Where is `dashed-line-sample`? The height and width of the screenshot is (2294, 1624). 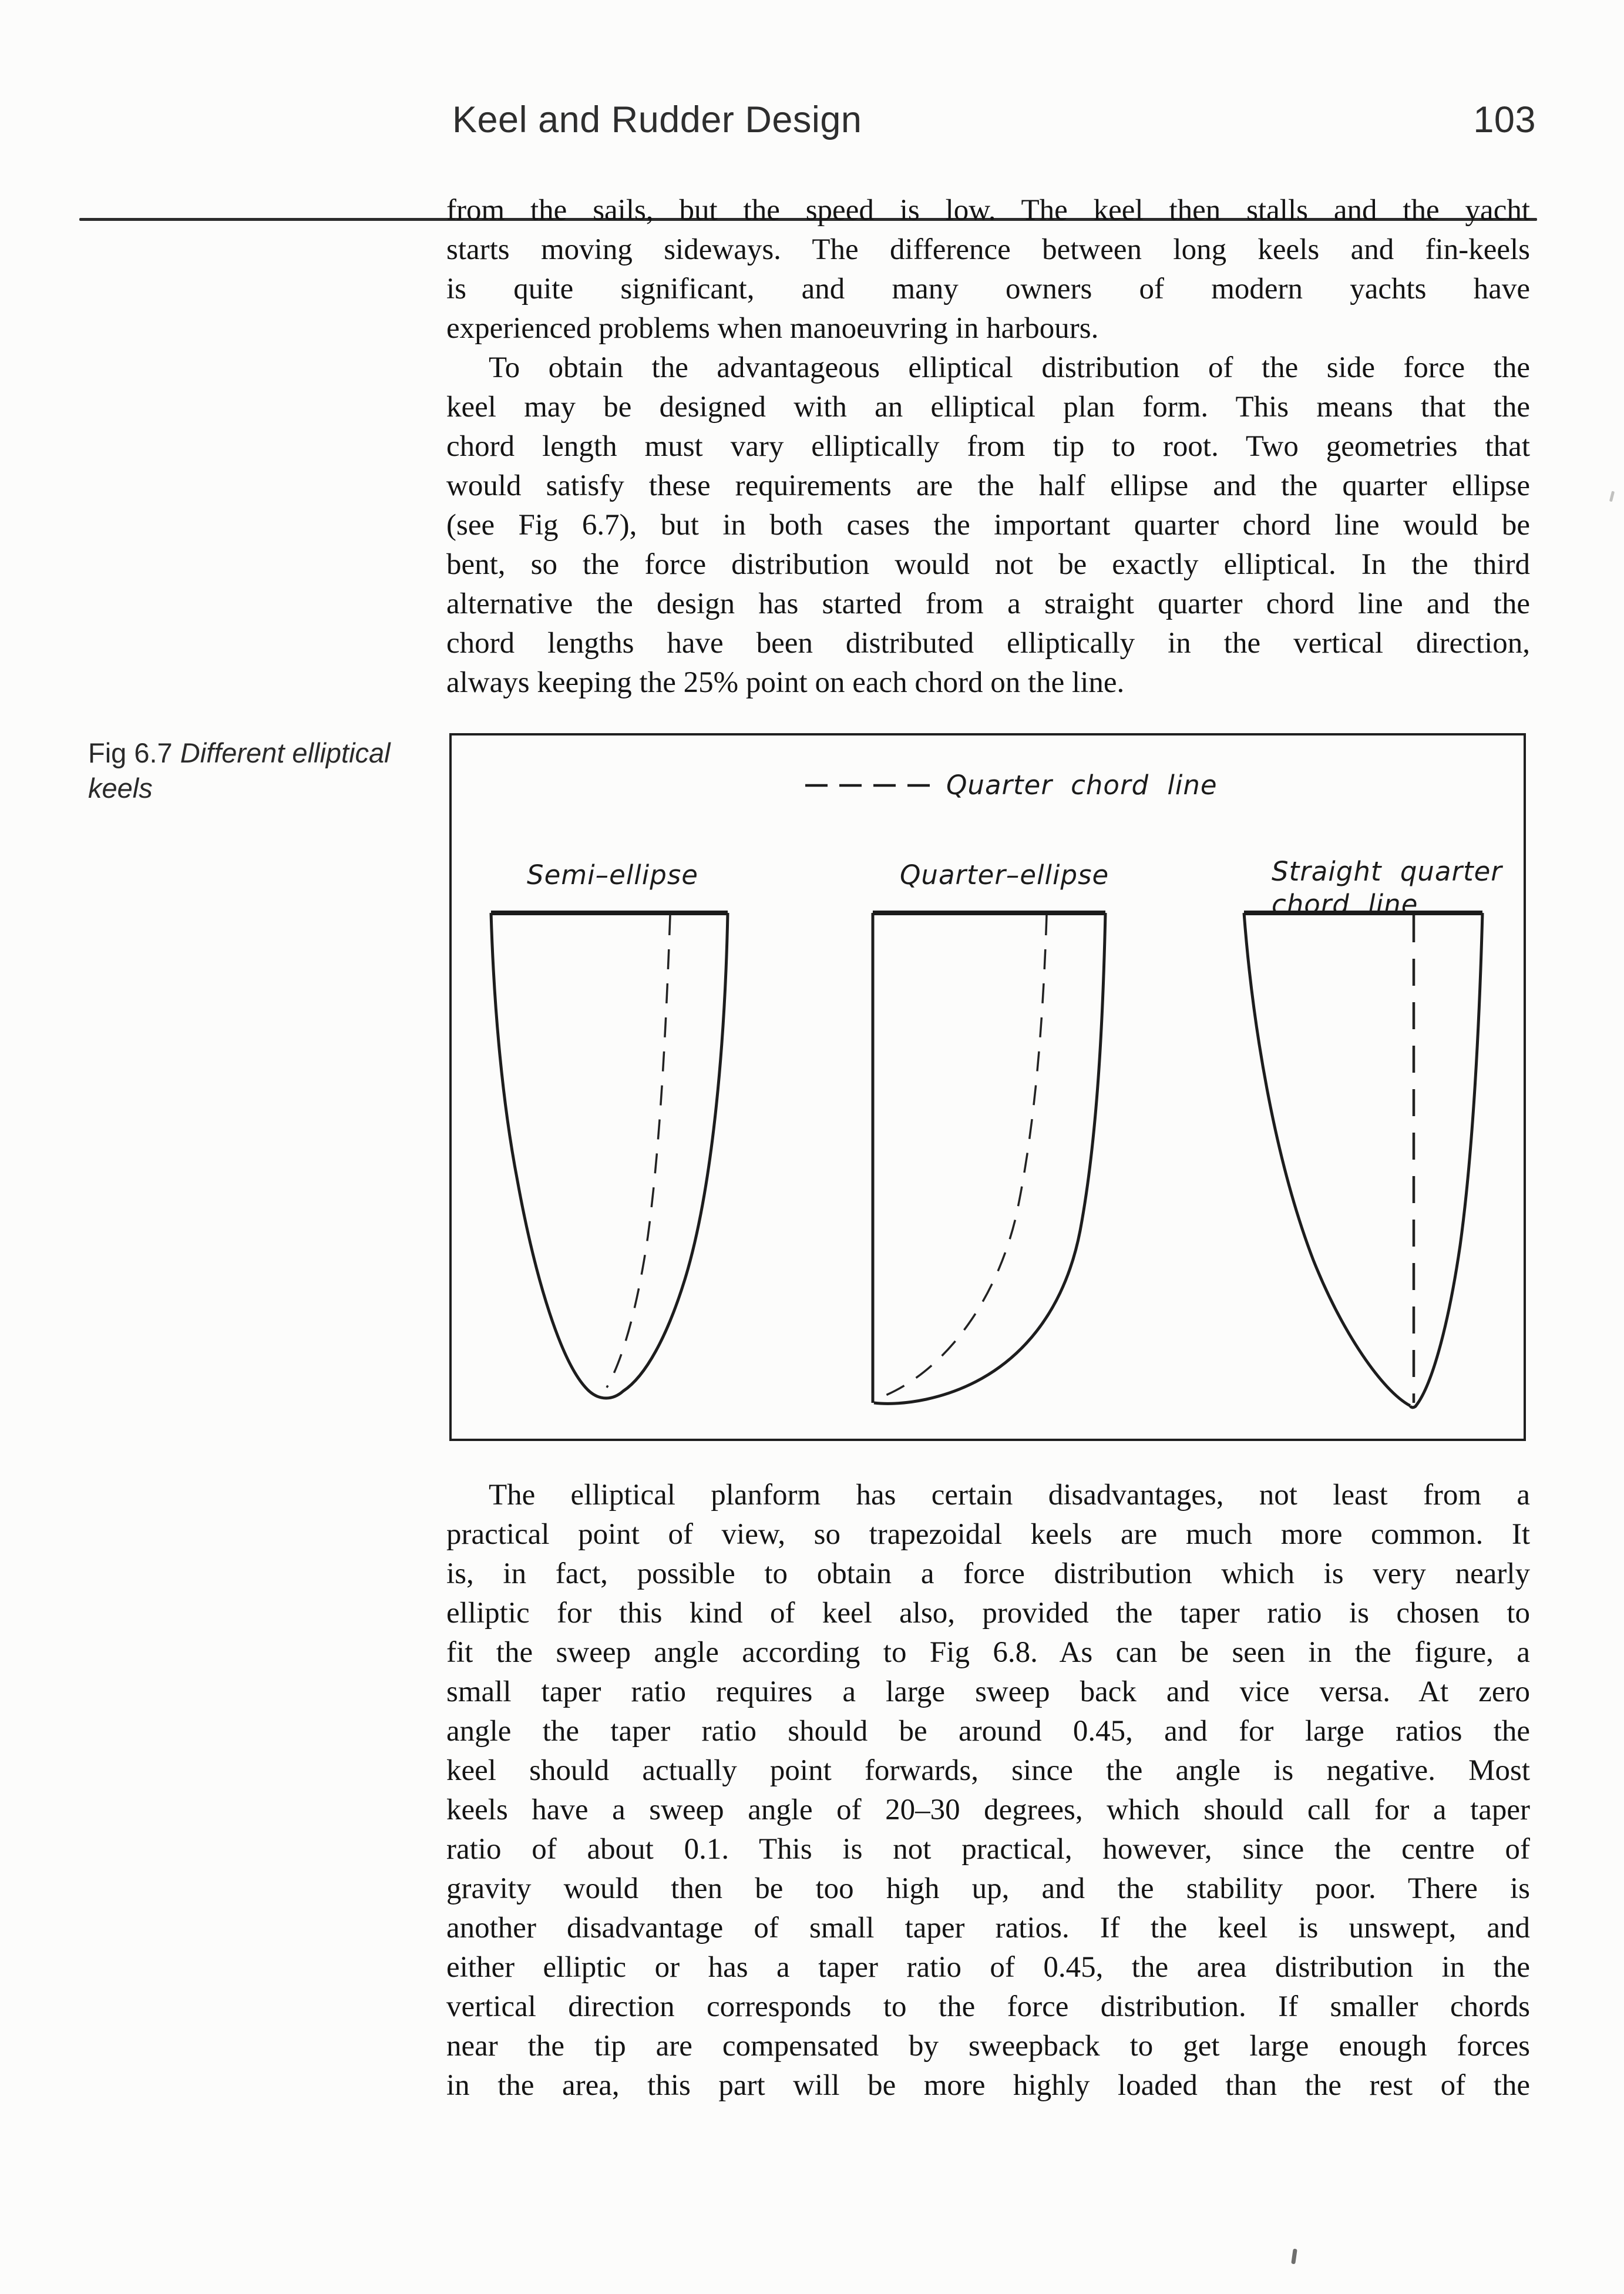
dashed-line-sample is located at coordinates (871, 785).